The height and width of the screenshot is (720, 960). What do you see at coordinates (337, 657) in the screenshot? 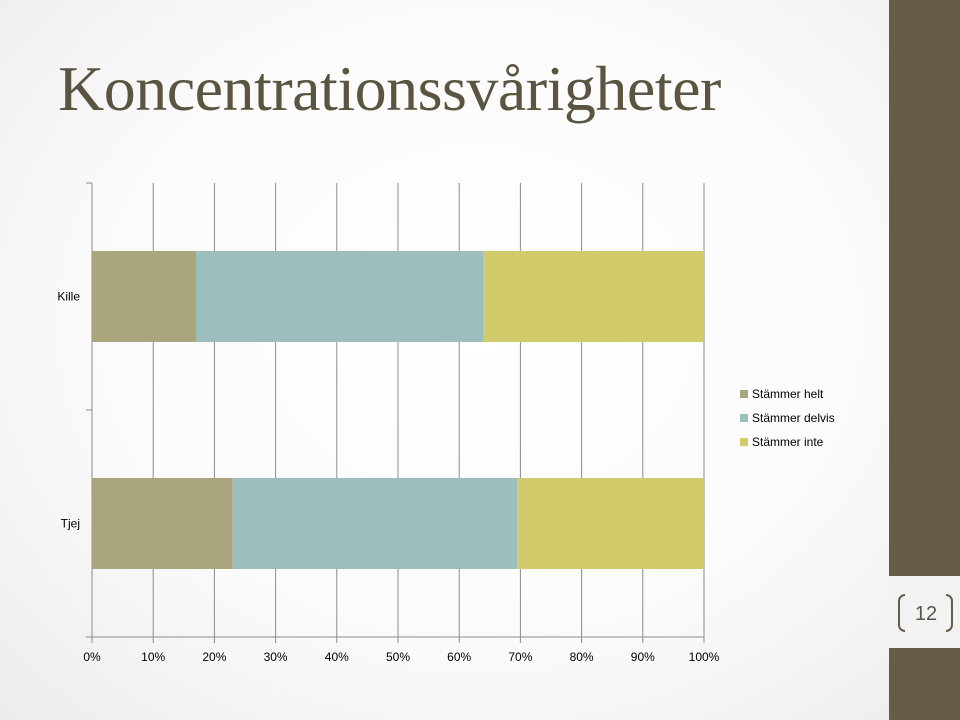
I see `x-tick-label: 40%` at bounding box center [337, 657].